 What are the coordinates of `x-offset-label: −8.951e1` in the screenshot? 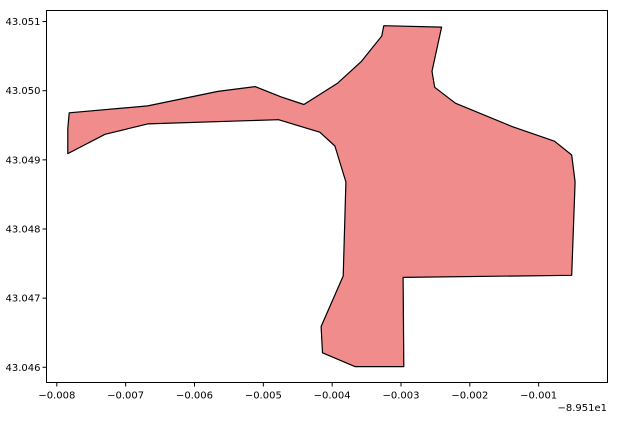 It's located at (582, 408).